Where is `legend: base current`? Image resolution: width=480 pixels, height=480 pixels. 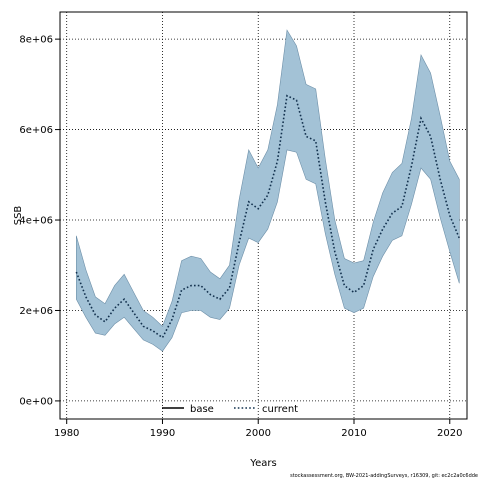 legend: base current is located at coordinates (230, 409).